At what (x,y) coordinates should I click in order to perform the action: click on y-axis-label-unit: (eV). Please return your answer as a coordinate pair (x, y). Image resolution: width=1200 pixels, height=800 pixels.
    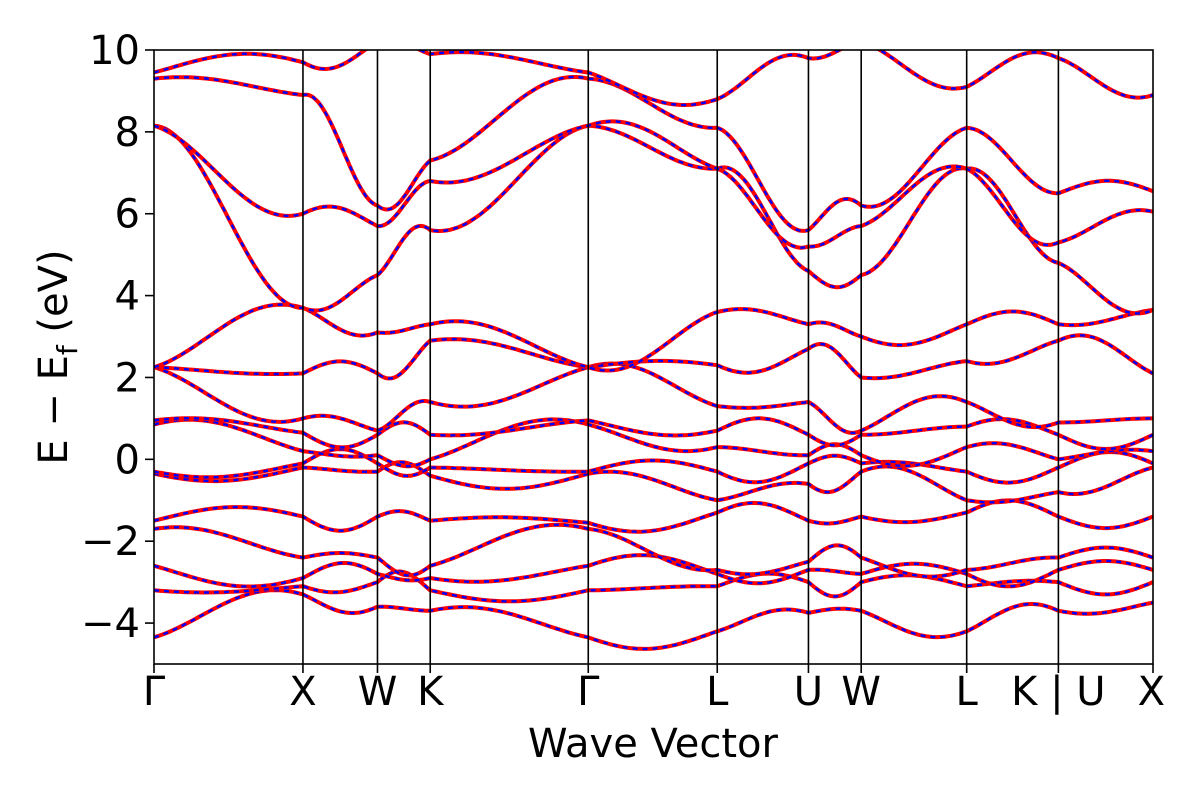
    Looking at the image, I should click on (54, 297).